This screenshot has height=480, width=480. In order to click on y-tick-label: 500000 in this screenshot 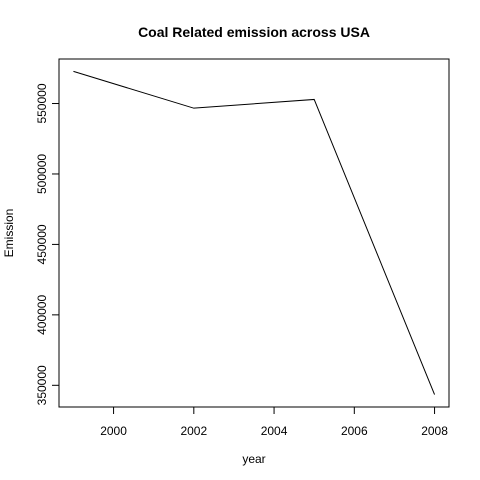, I will do `click(42, 174)`.